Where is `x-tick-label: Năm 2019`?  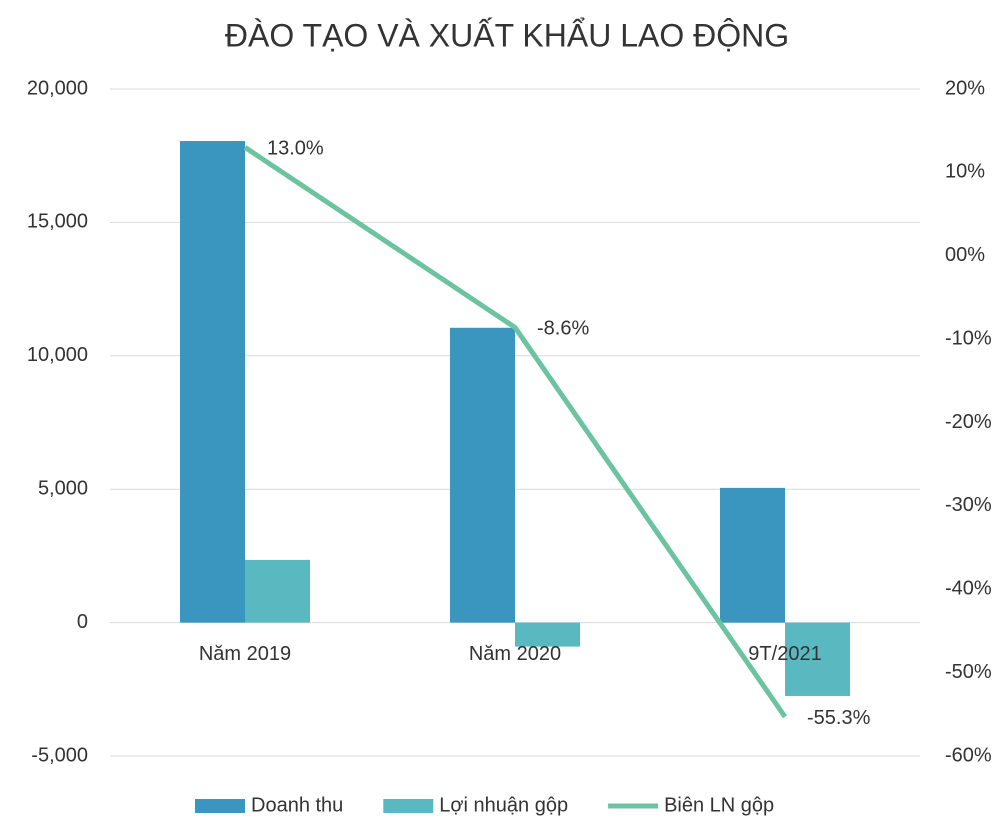
x-tick-label: Năm 2019 is located at coordinates (245, 654).